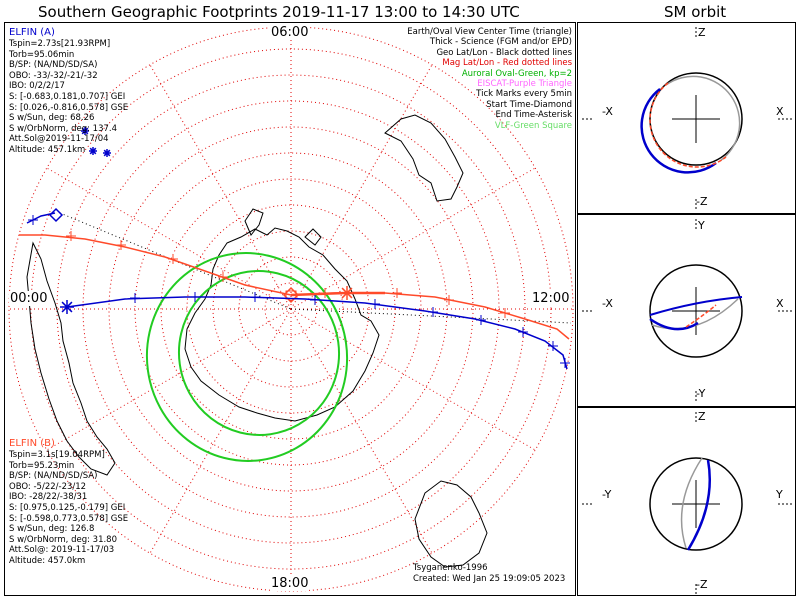 Image resolution: width=800 pixels, height=600 pixels. I want to click on elfin-a-end-asterisk, so click(67, 307).